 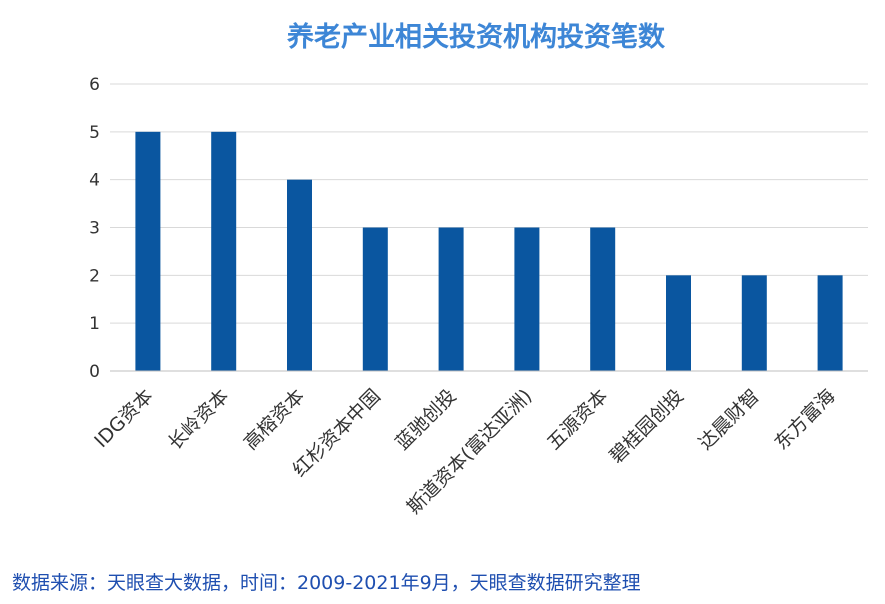 What do you see at coordinates (198, 419) in the screenshot?
I see `x-category-label: 长岭资本` at bounding box center [198, 419].